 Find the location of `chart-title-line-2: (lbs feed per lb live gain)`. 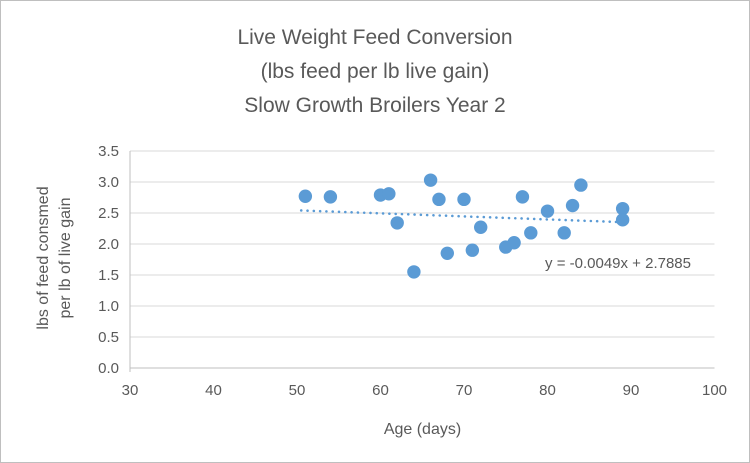

chart-title-line-2: (lbs feed per lb live gain) is located at coordinates (375, 71).